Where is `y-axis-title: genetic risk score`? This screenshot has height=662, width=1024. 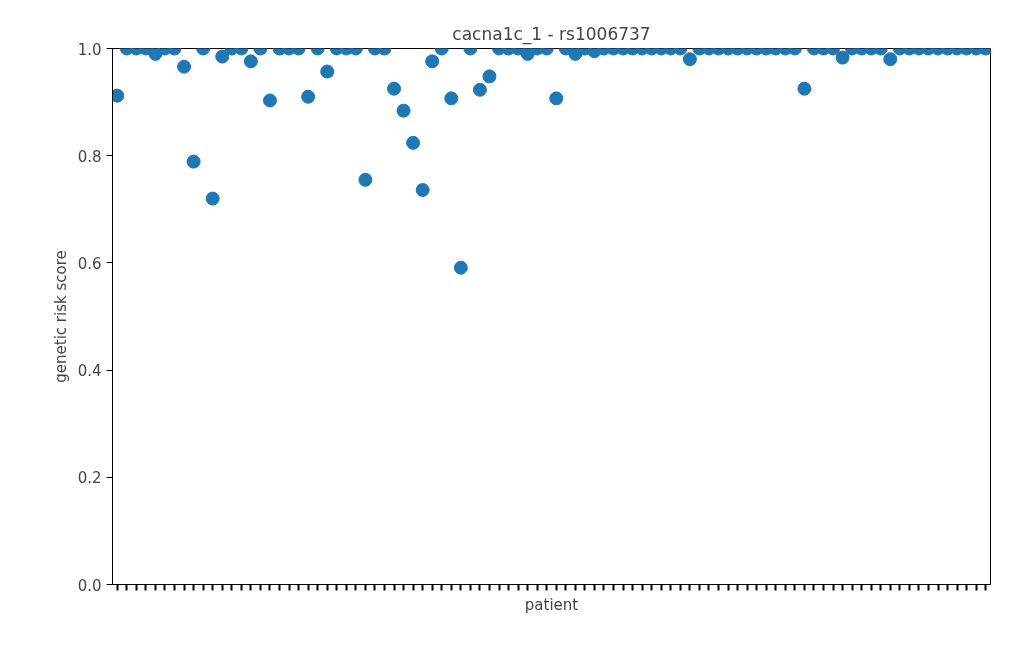 y-axis-title: genetic risk score is located at coordinates (60, 316).